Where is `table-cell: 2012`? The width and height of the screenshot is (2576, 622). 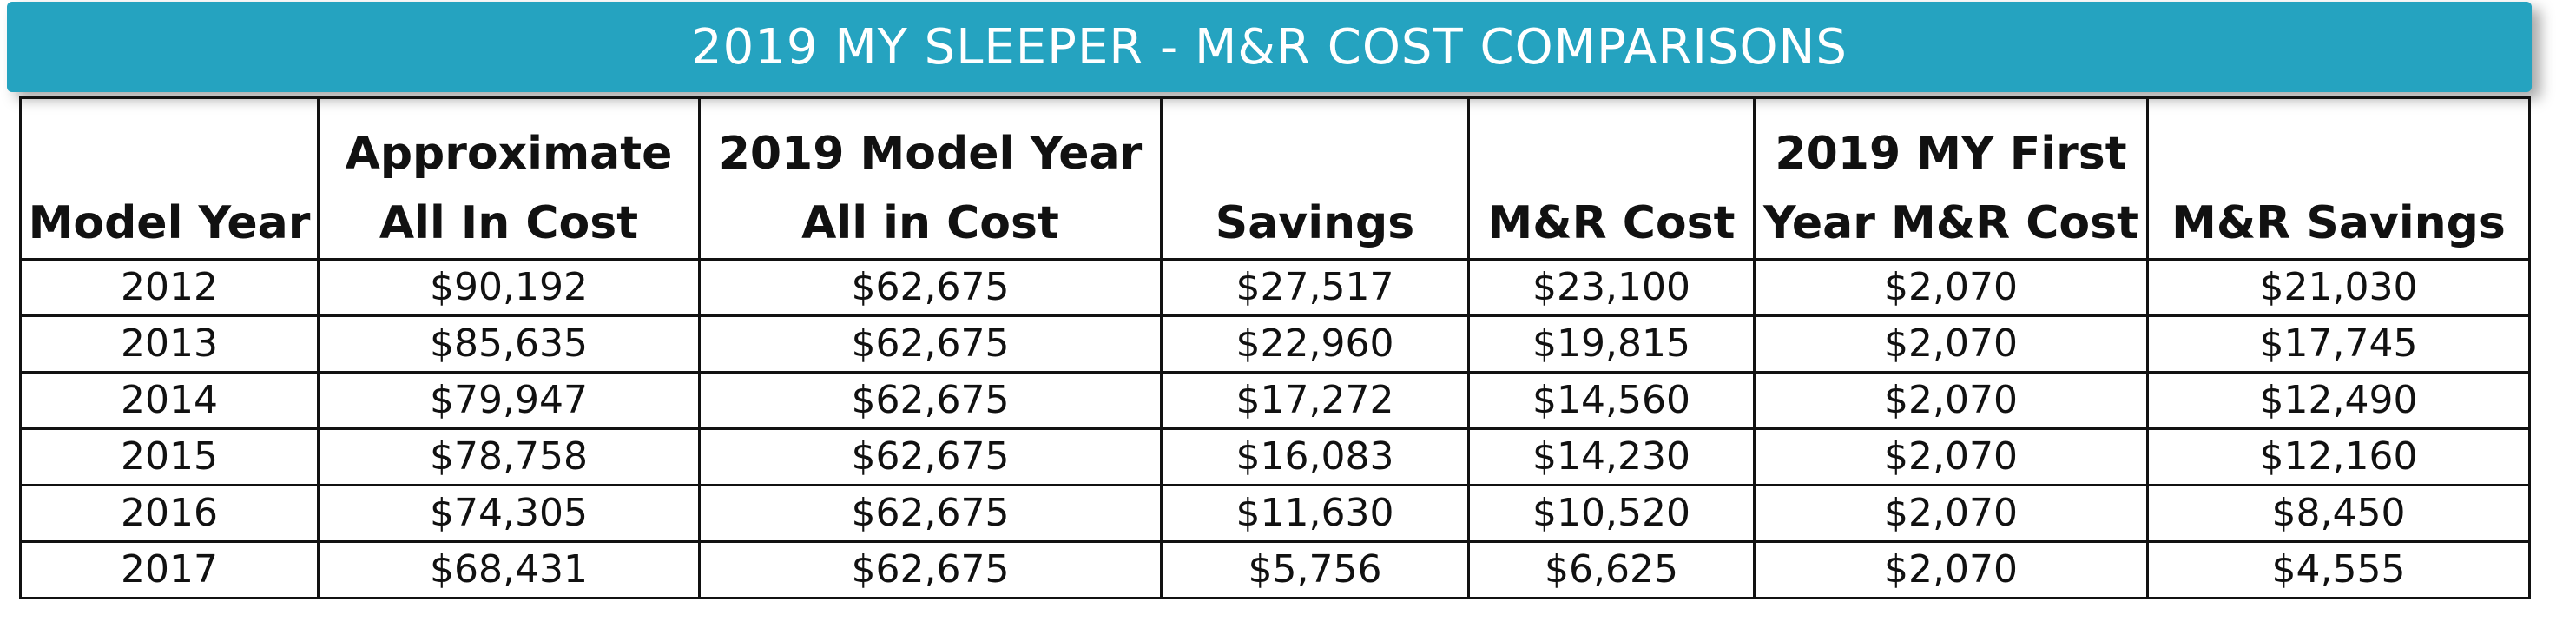 table-cell: 2012 is located at coordinates (169, 288).